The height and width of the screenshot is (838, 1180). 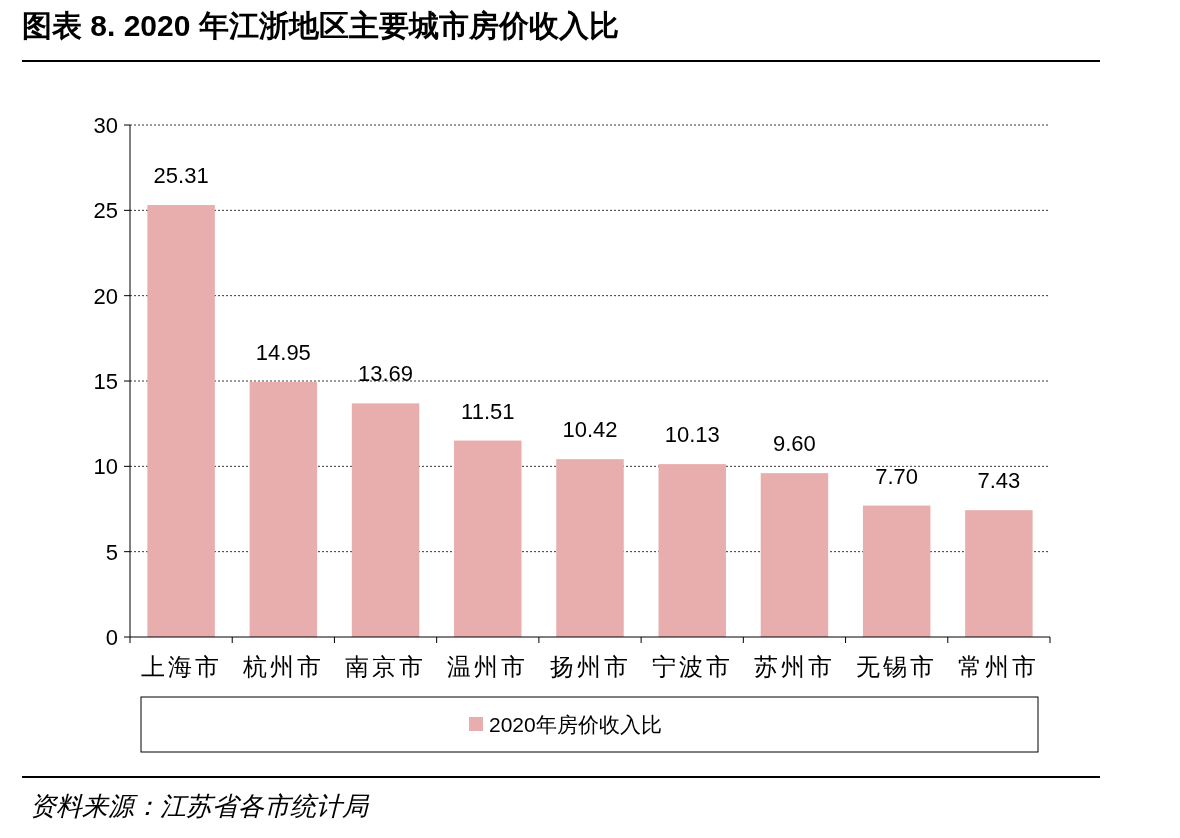 I want to click on y-tick-label: 15, so click(x=105, y=381).